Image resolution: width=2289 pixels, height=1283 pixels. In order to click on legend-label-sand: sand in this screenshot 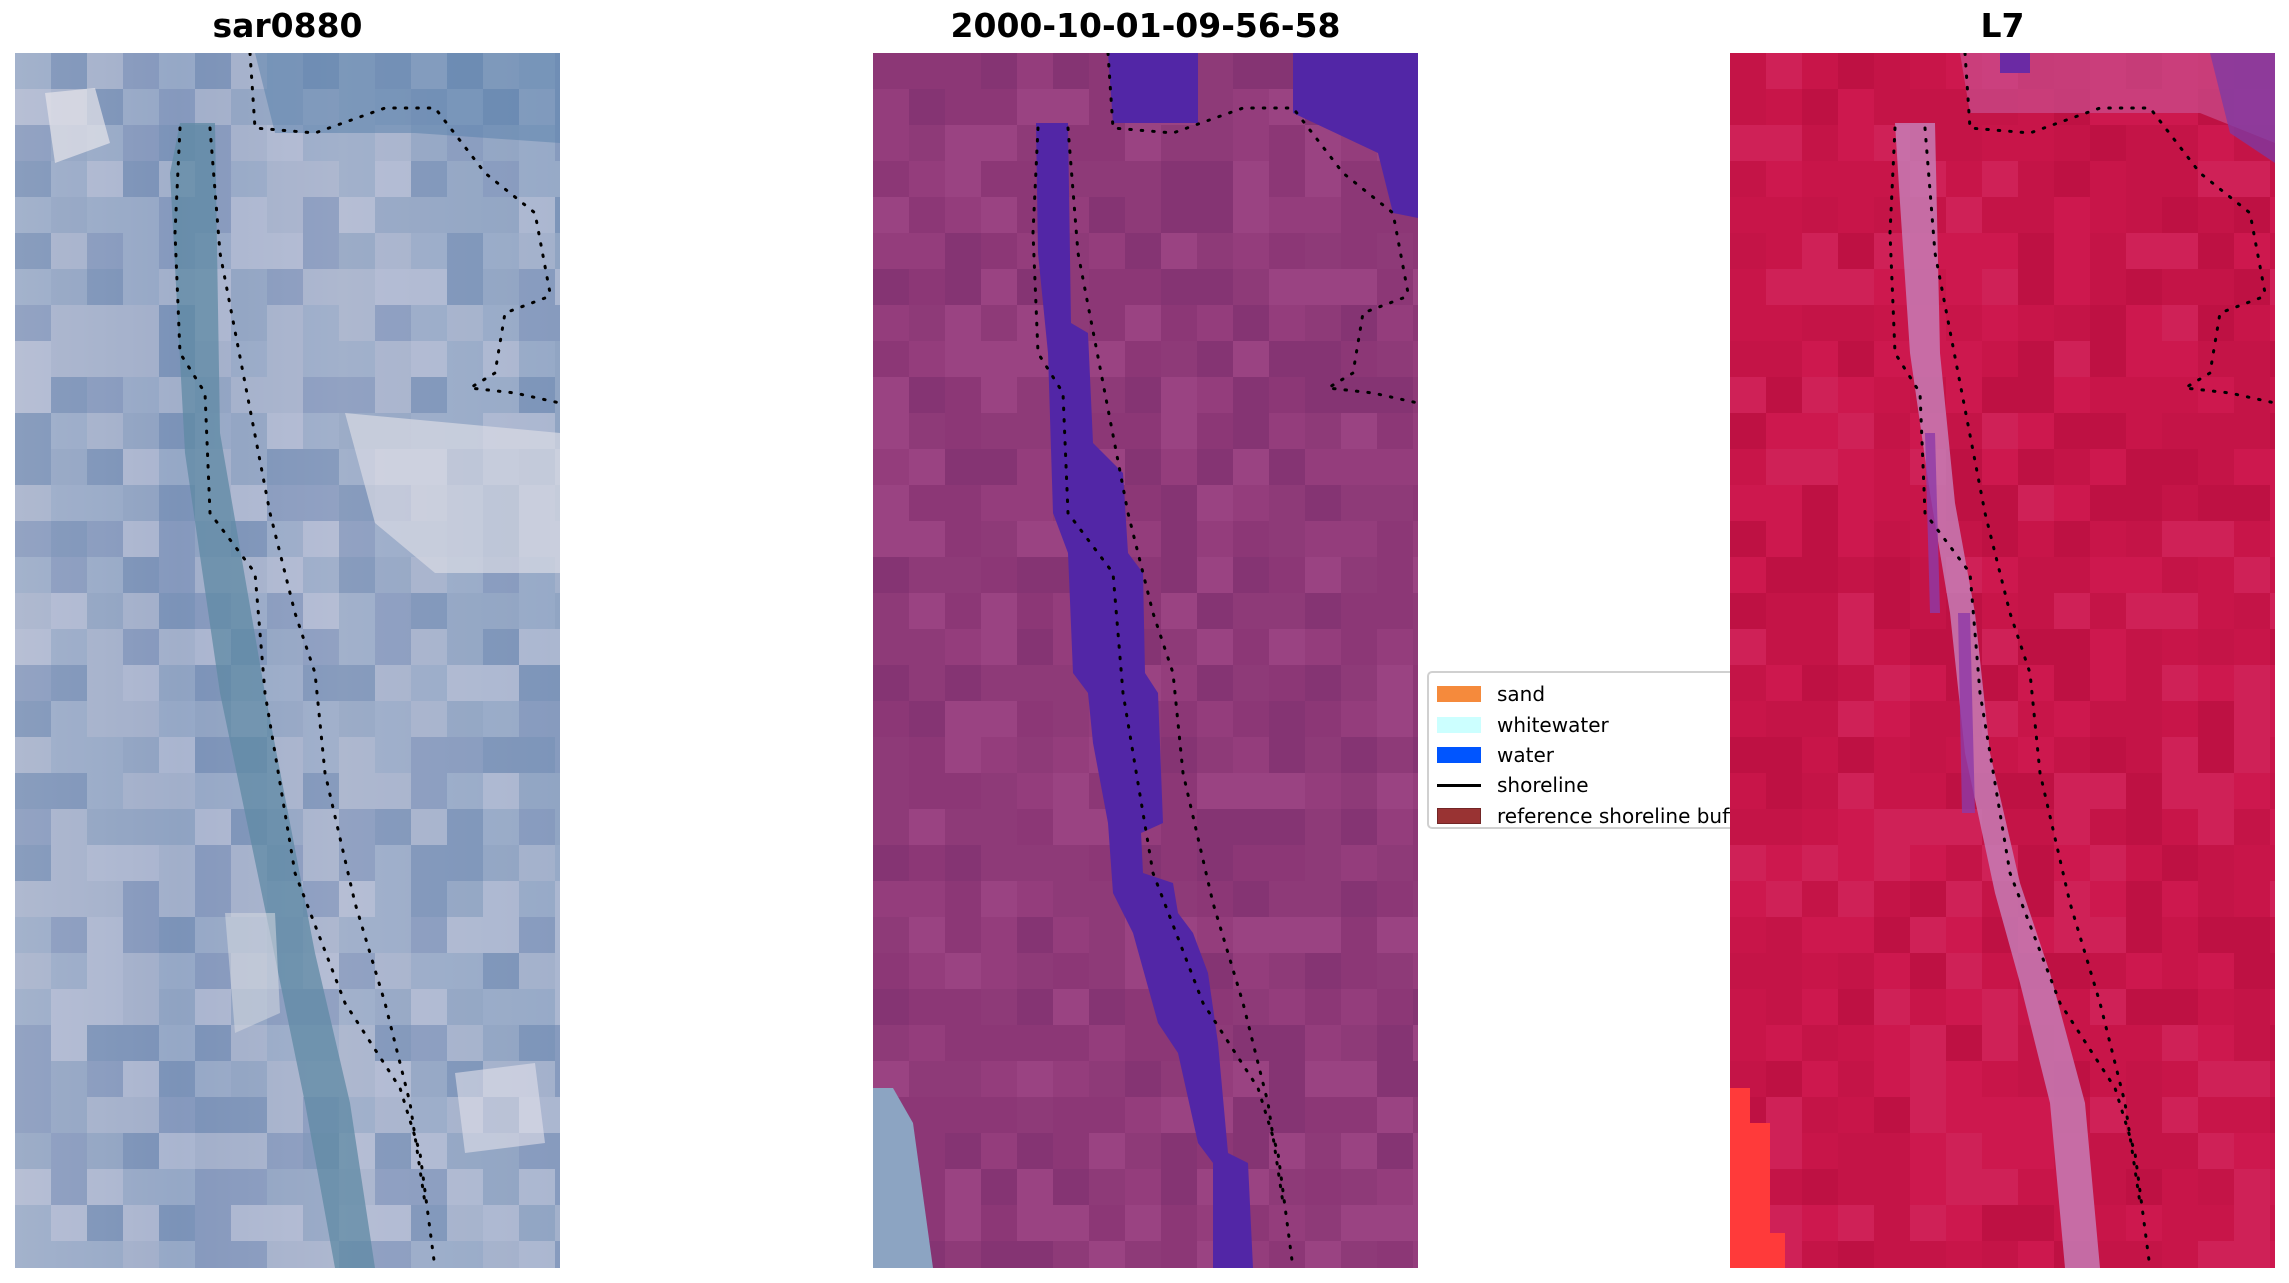, I will do `click(1521, 694)`.